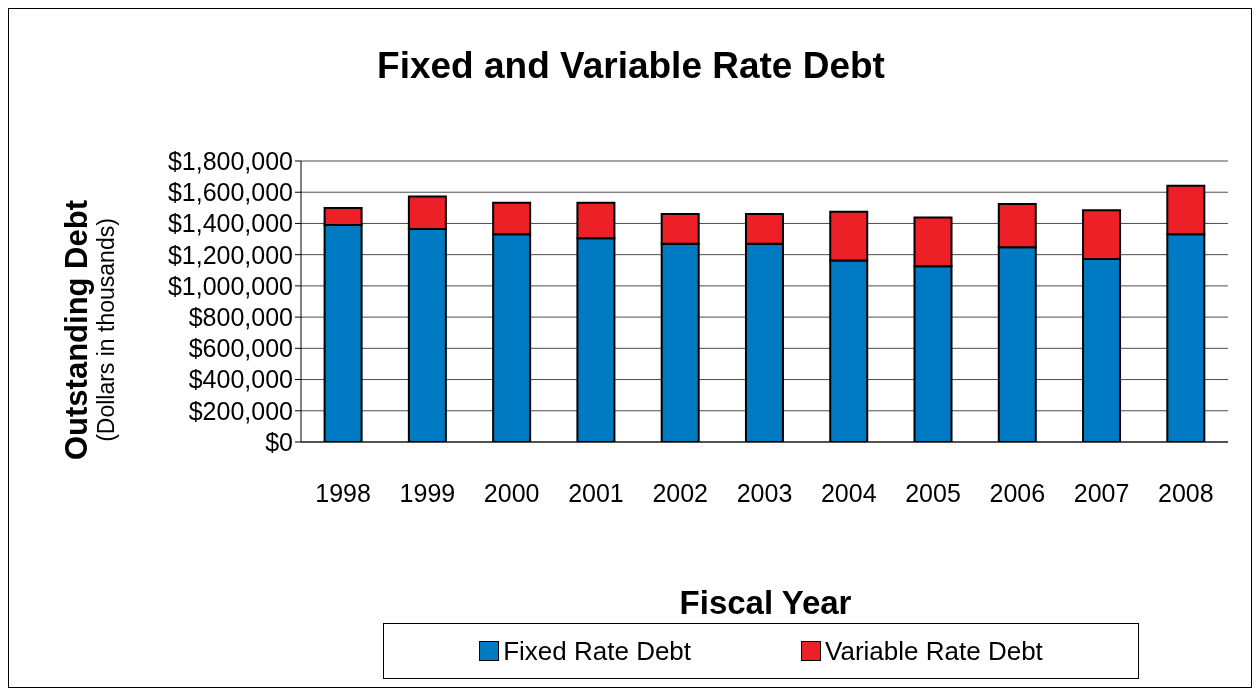 This screenshot has height=696, width=1260. What do you see at coordinates (240, 348) in the screenshot?
I see `y-tick-label: $600,000` at bounding box center [240, 348].